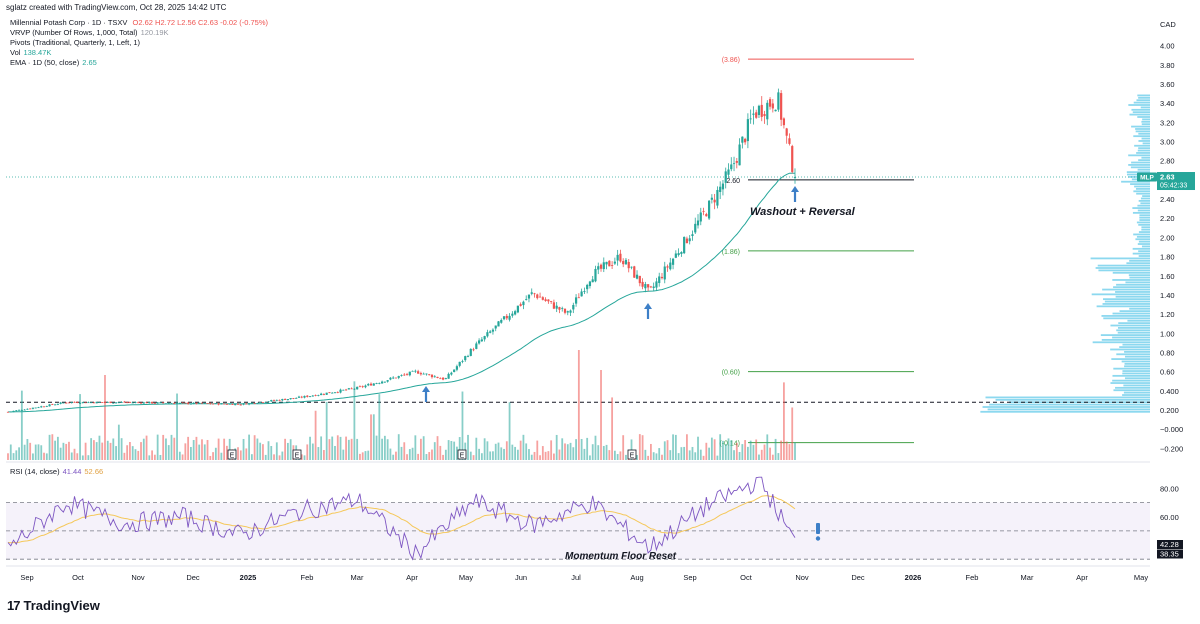  Describe the element at coordinates (1170, 554) in the screenshot. I see `rsi-ma-badge: 38.35` at that location.